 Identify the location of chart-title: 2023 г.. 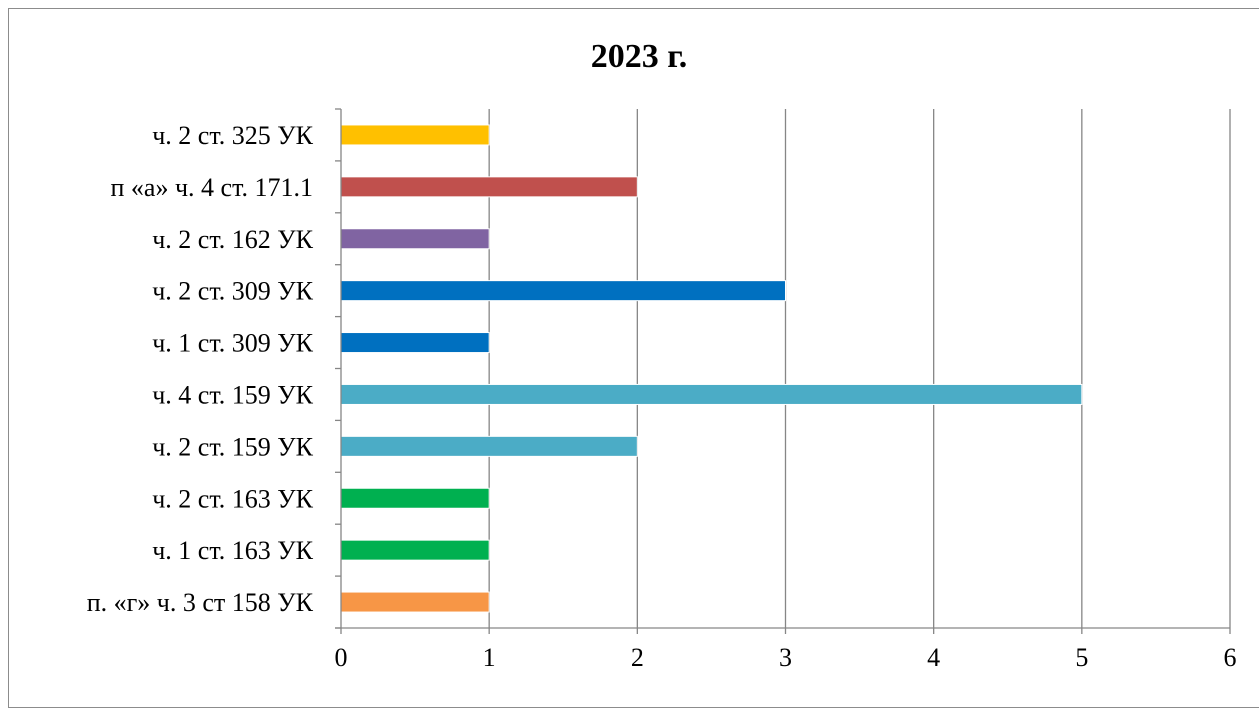
(639, 56).